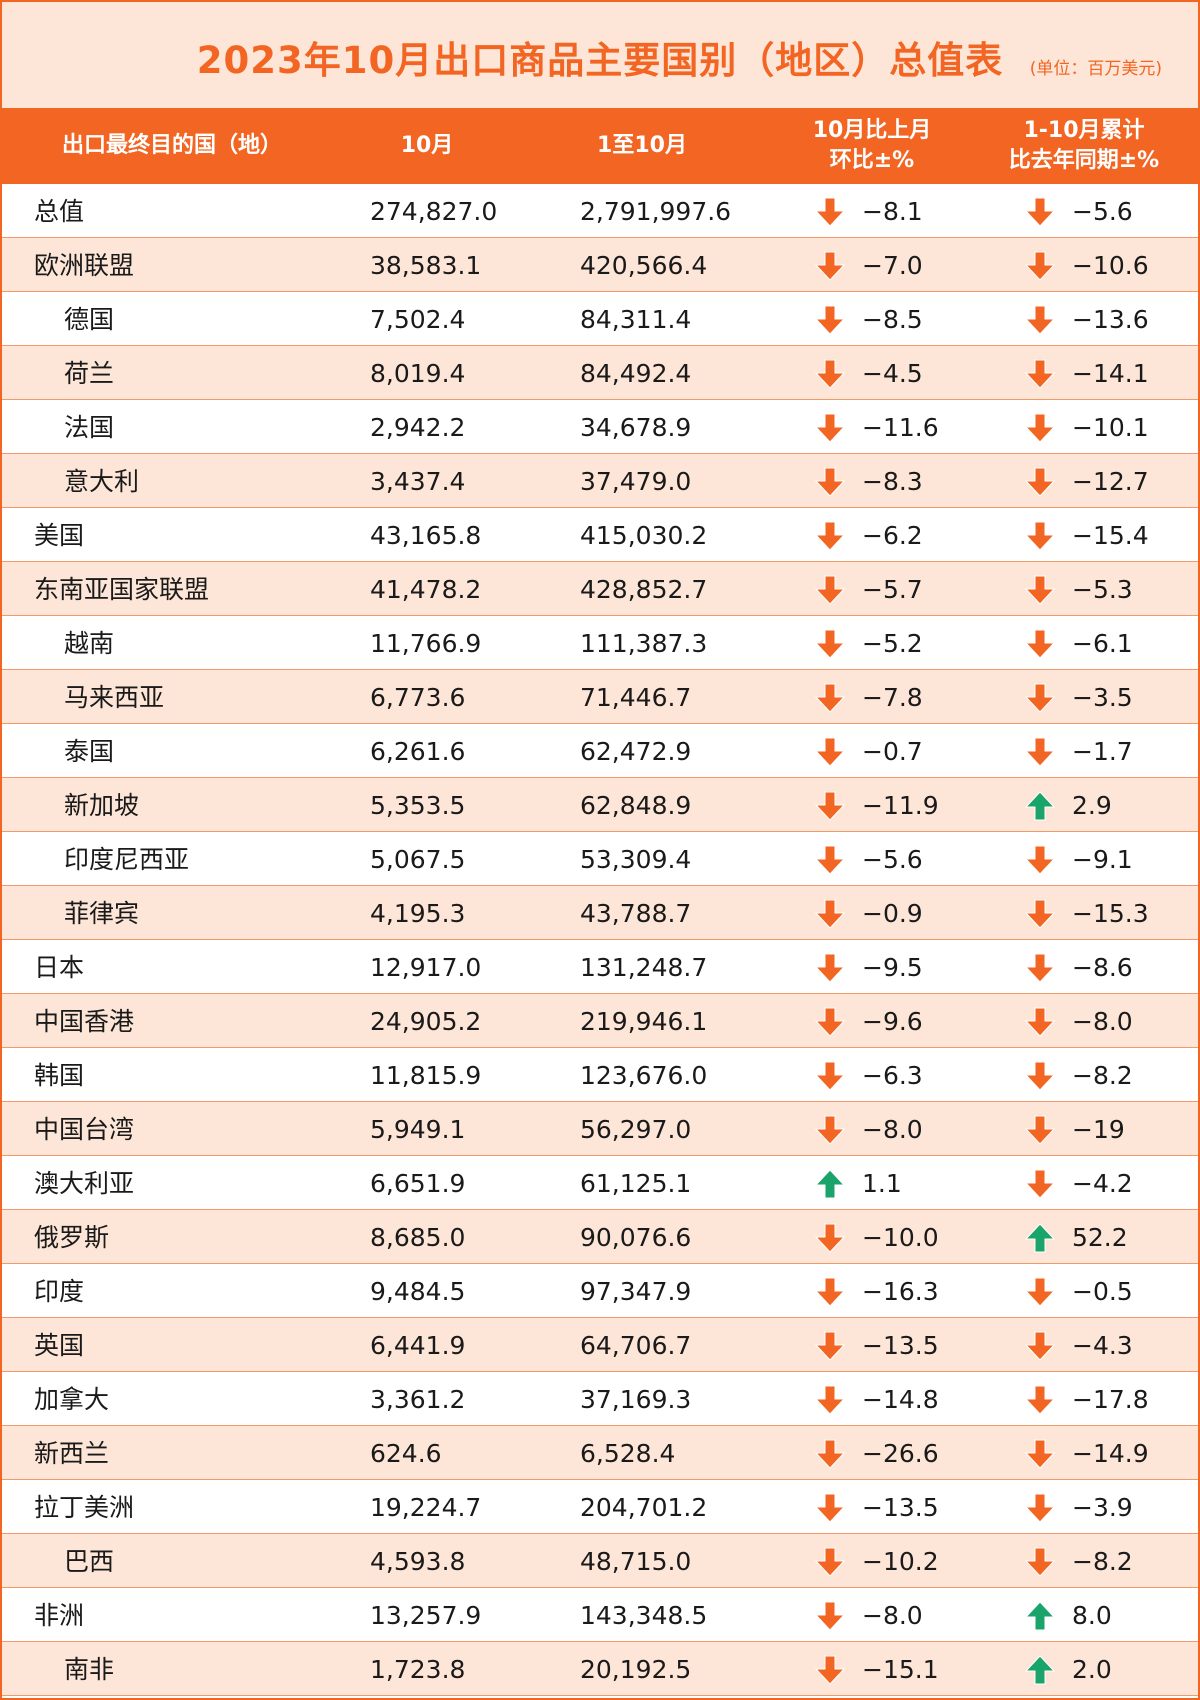 This screenshot has width=1200, height=1700. I want to click on table-row: 加拿大 3,361.2 37,169.3 −14.8 −17.8, so click(600, 1399).